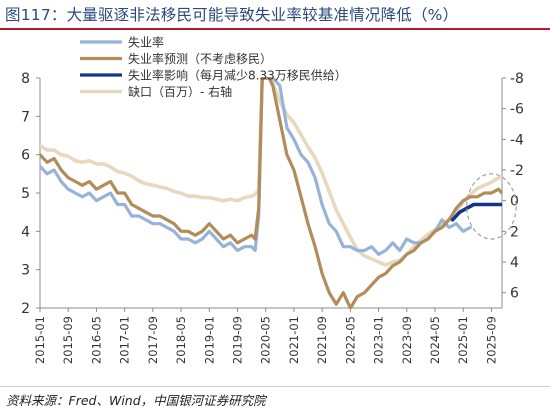 The width and height of the screenshot is (550, 413). I want to click on x-tick-label: 2022-05, so click(350, 340).